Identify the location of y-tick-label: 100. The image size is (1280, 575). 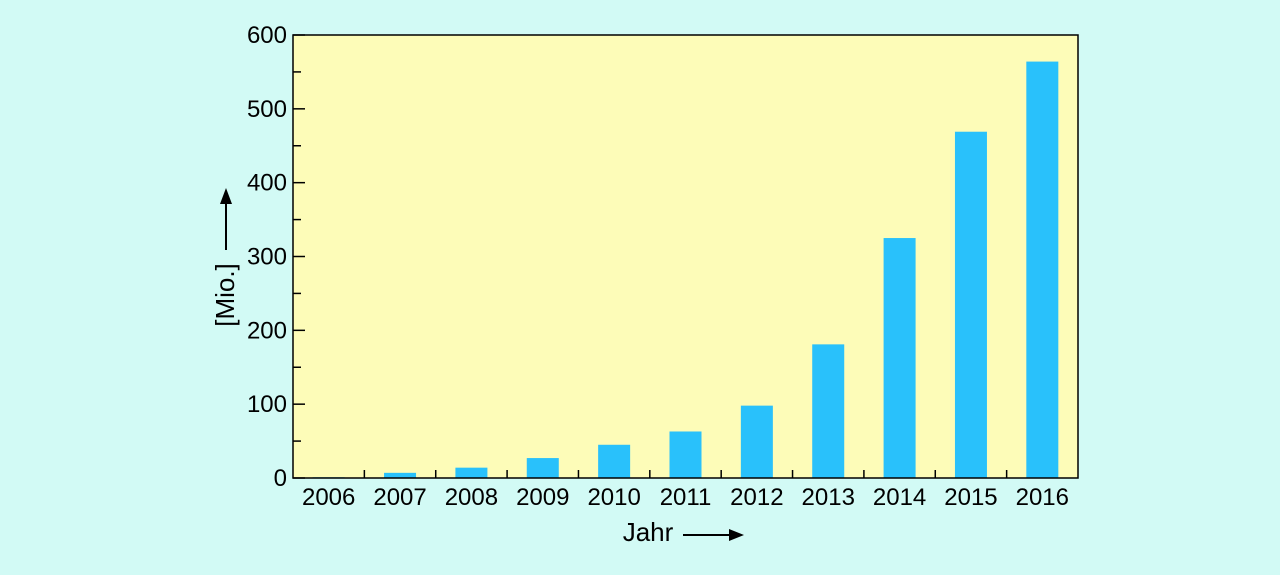
(267, 404).